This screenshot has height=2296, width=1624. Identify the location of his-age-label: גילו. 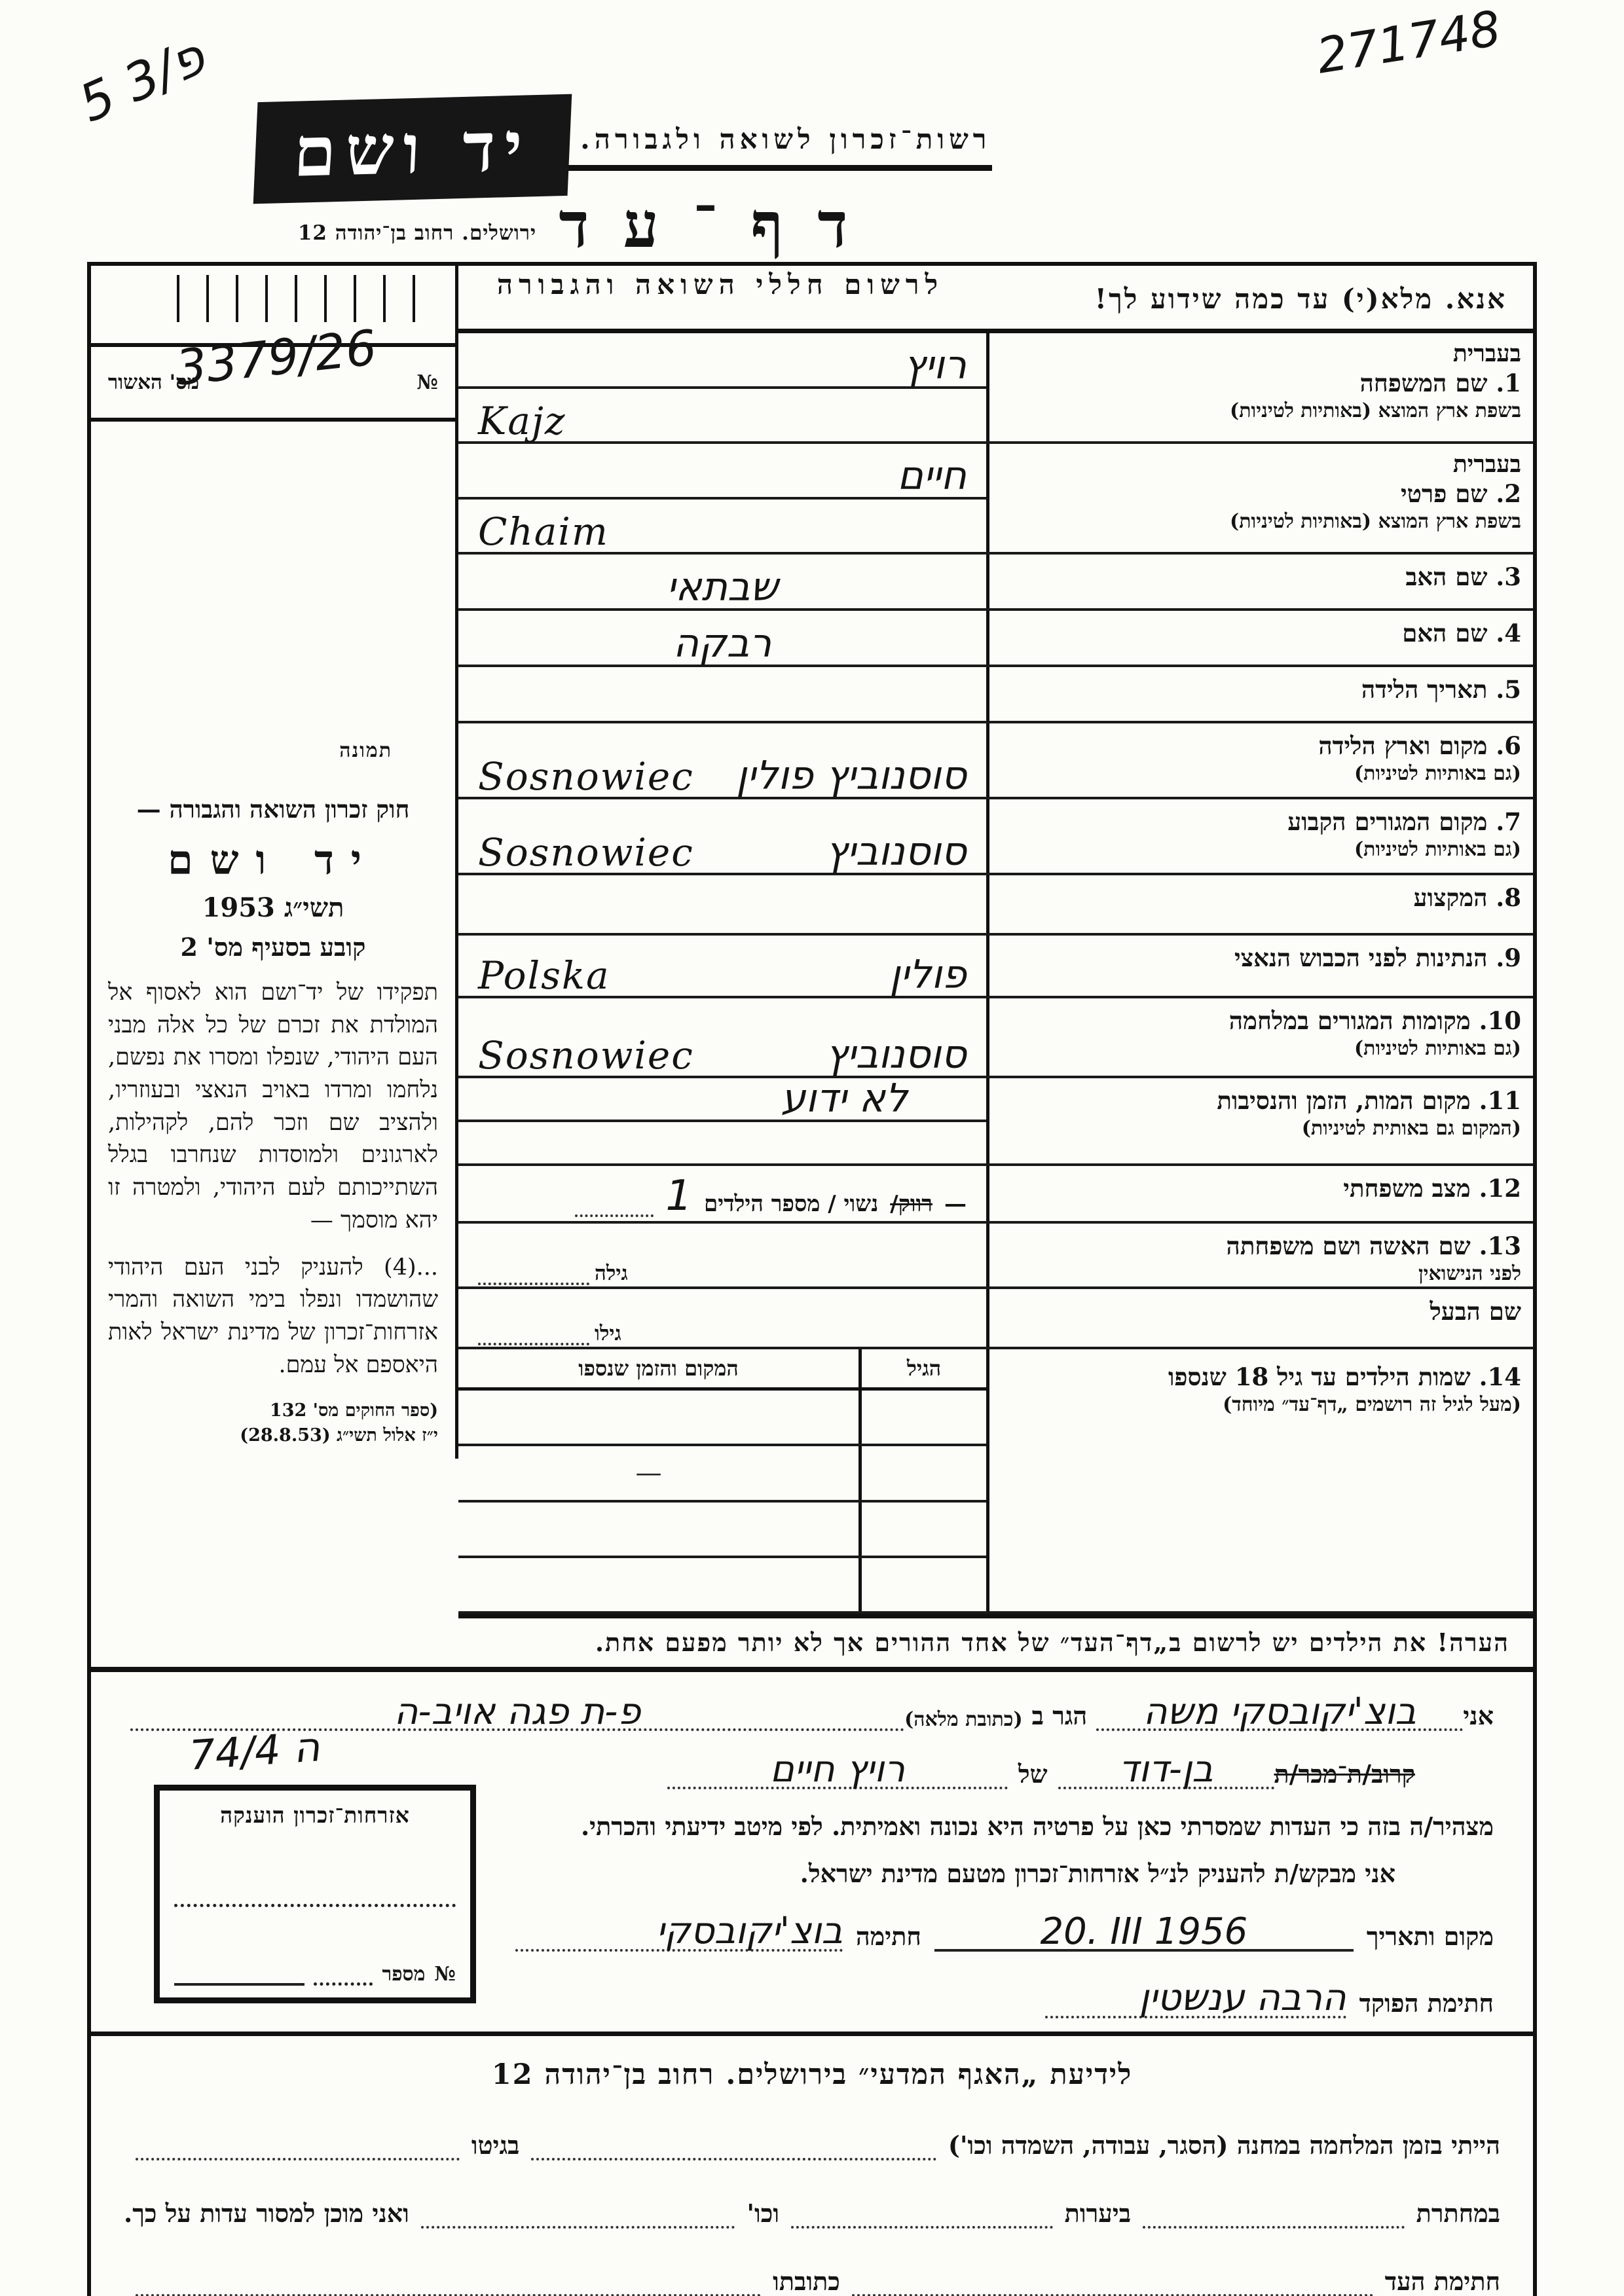
(608, 1333).